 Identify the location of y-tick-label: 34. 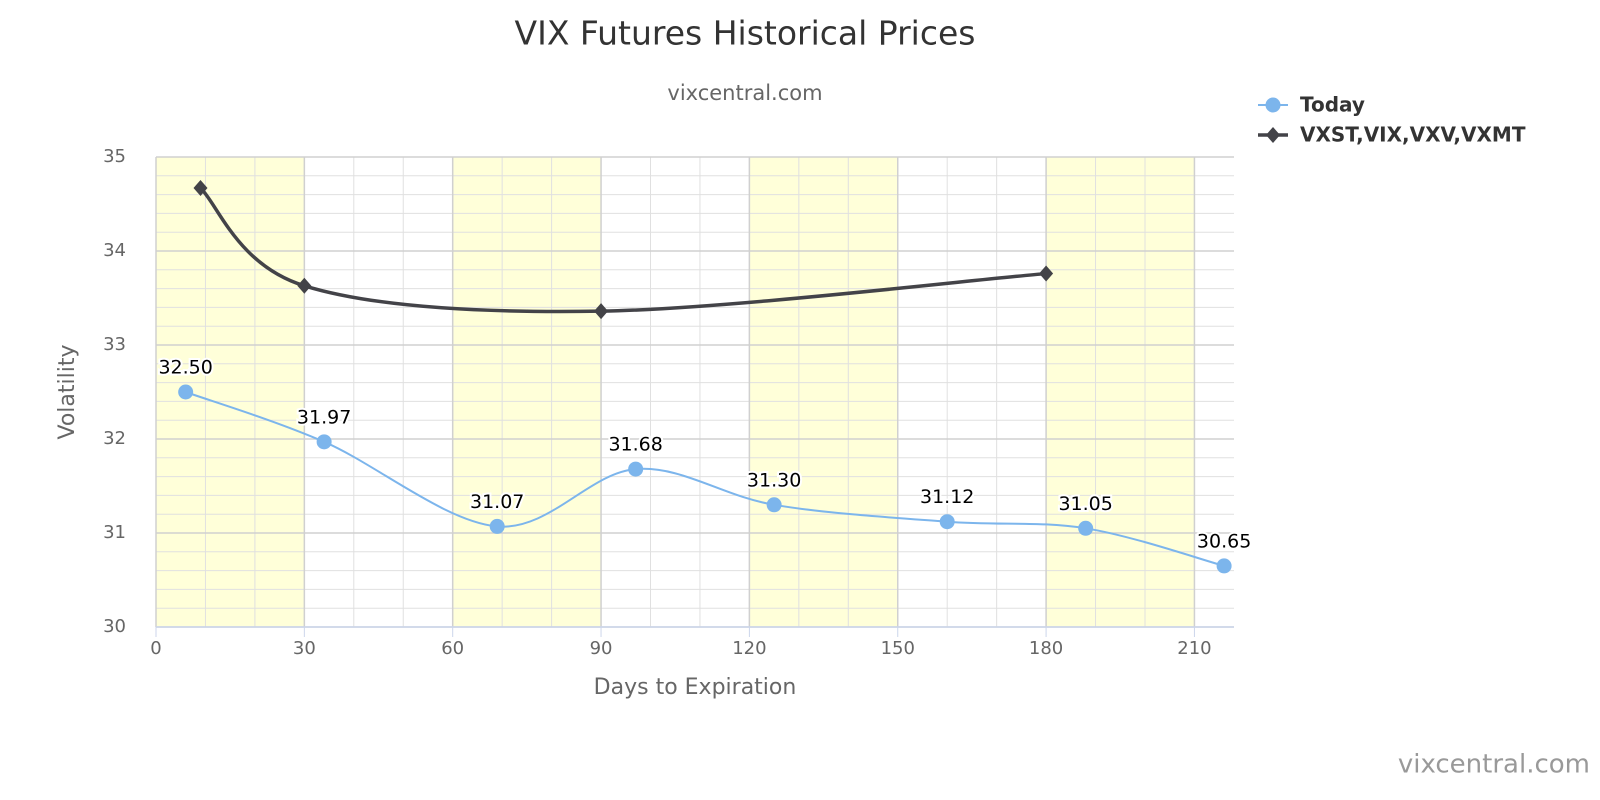
(114, 250).